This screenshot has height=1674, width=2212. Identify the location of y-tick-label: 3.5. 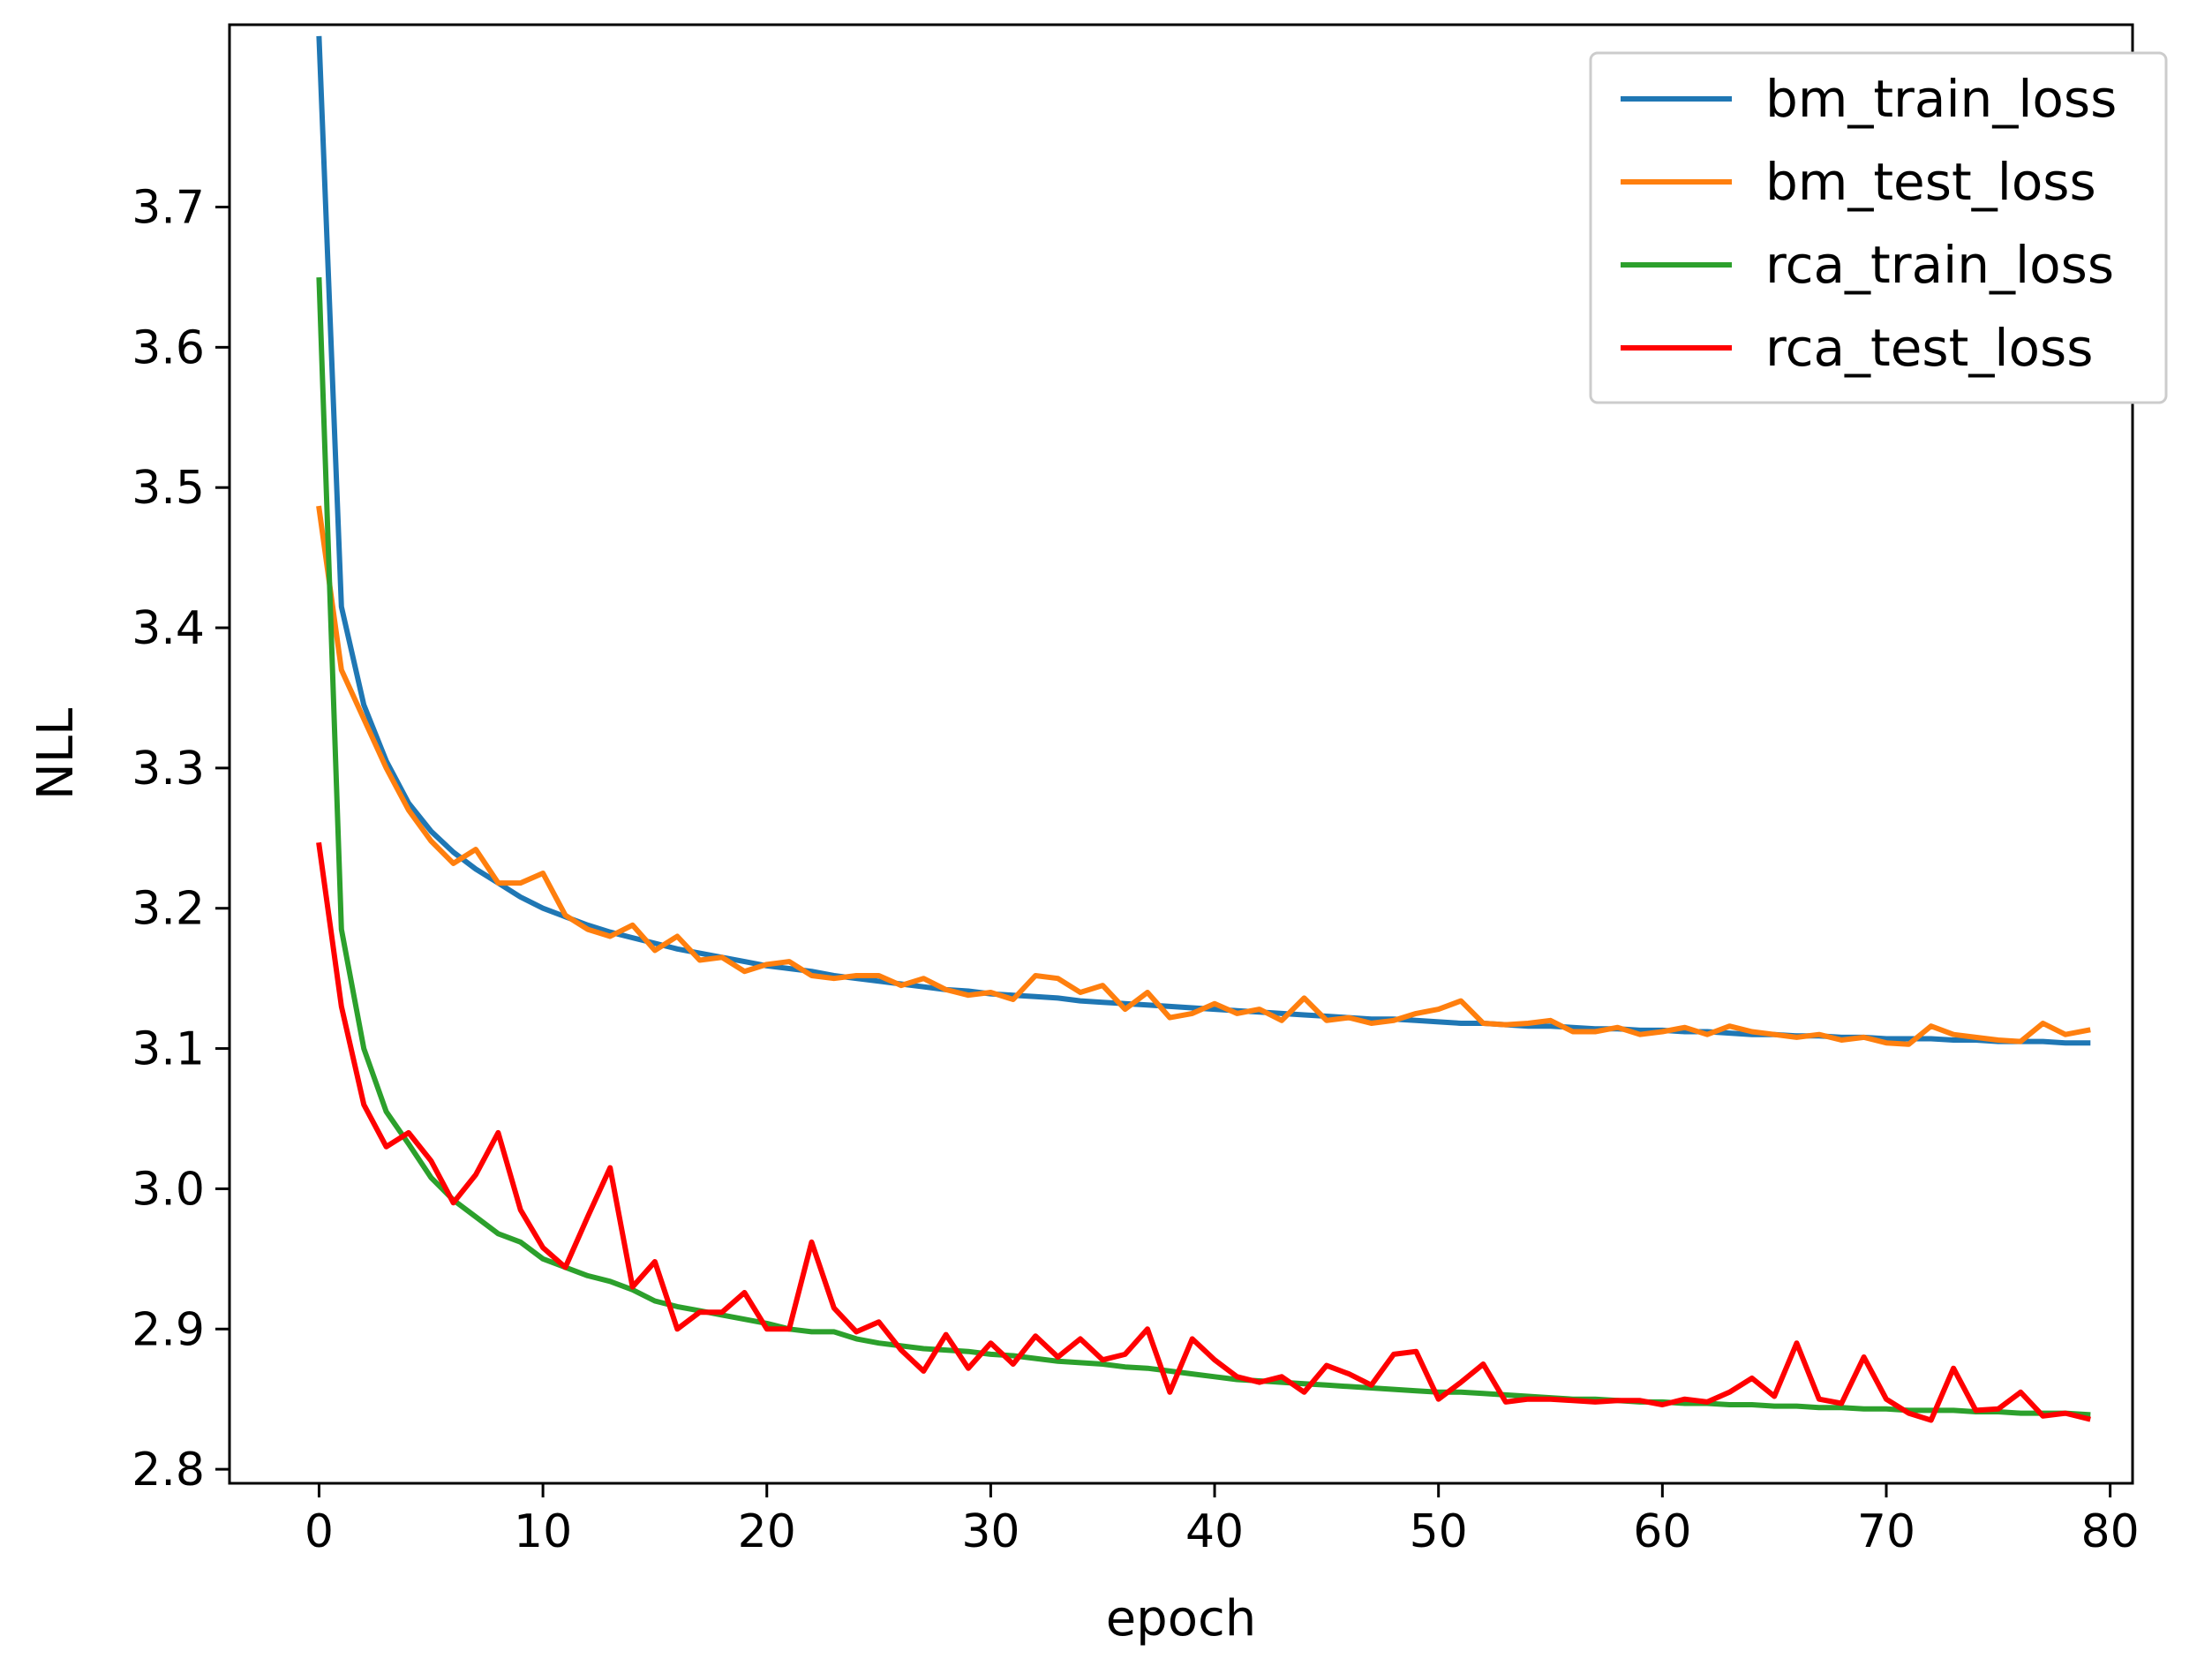
(168, 489).